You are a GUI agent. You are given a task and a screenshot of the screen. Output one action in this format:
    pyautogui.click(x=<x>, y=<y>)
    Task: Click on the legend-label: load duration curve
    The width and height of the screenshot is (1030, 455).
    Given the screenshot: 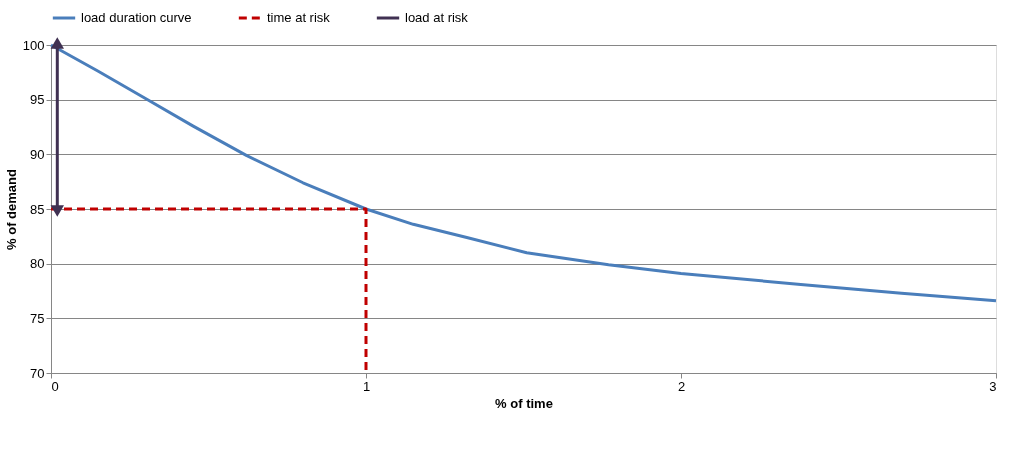 What is the action you would take?
    pyautogui.click(x=136, y=17)
    